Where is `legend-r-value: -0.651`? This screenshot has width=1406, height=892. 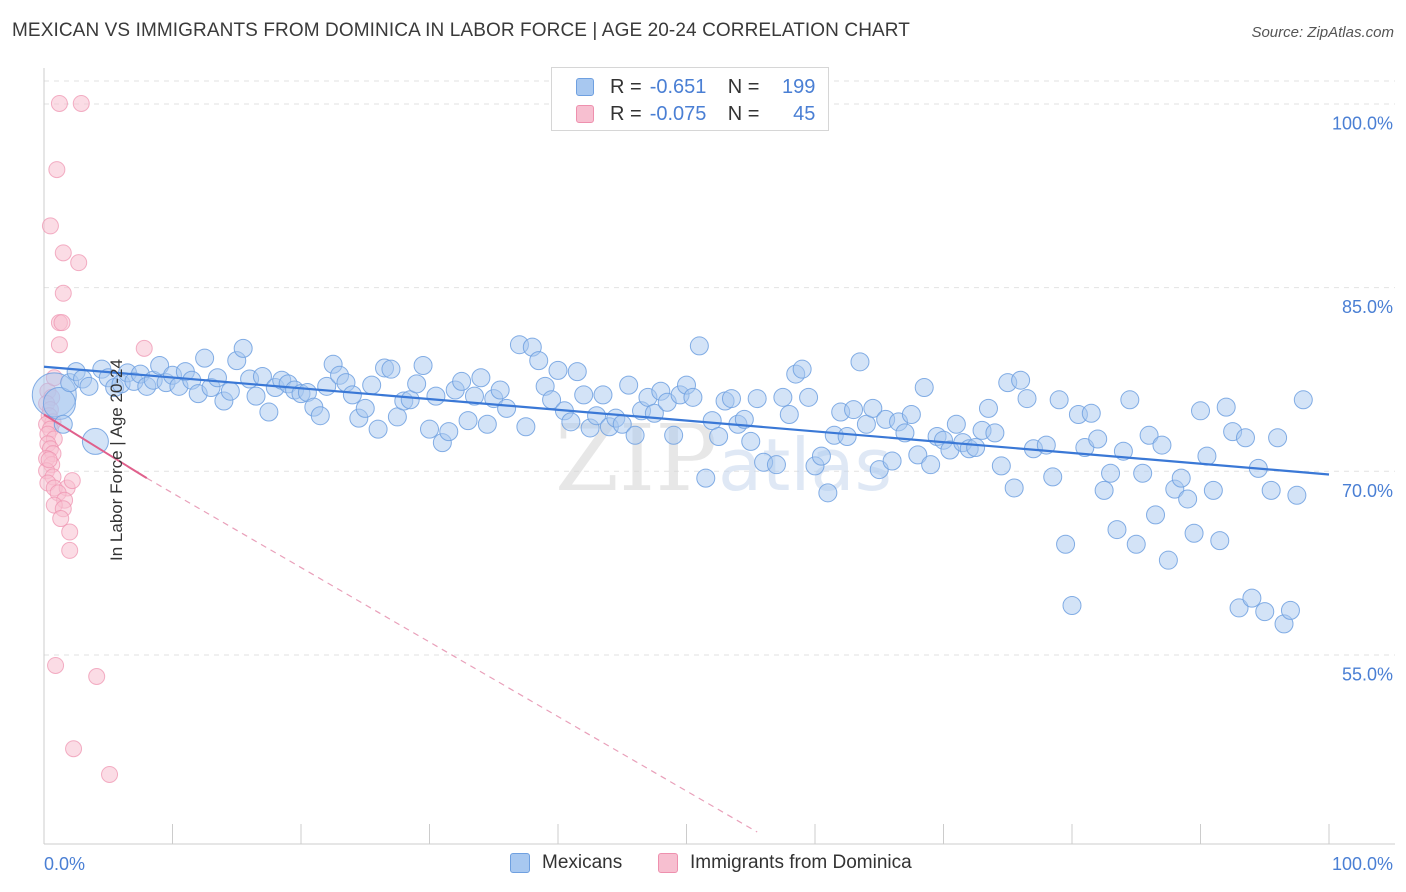 legend-r-value: -0.651 is located at coordinates (678, 86).